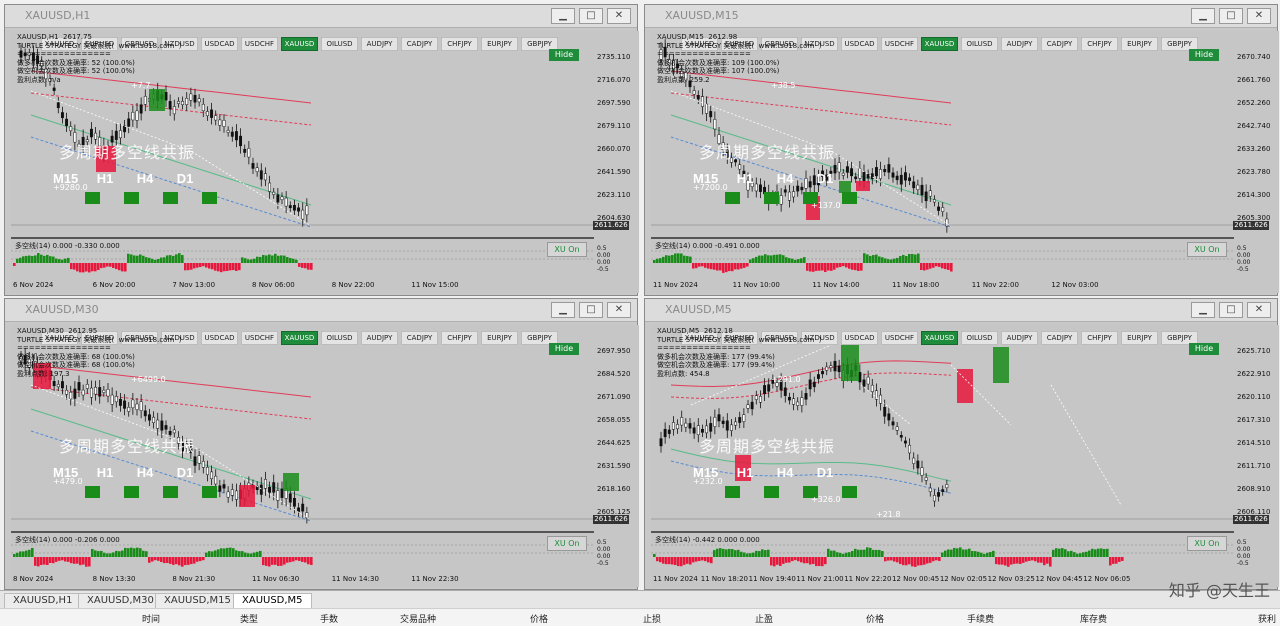 The width and height of the screenshot is (1280, 626). I want to click on tab-xauusd-m30: XAUUSD,M30, so click(120, 601).